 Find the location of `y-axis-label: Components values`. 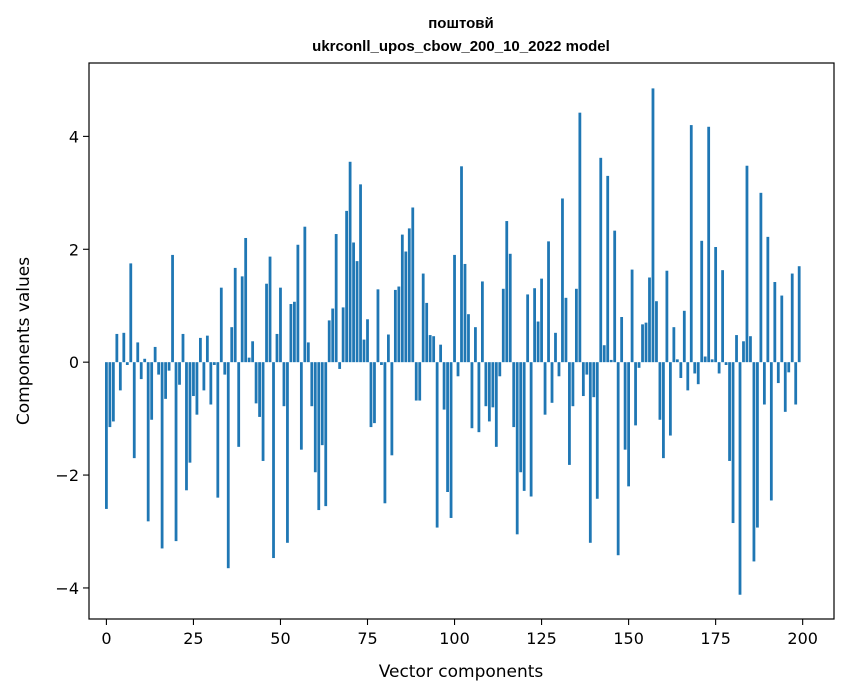

y-axis-label: Components values is located at coordinates (24, 341).